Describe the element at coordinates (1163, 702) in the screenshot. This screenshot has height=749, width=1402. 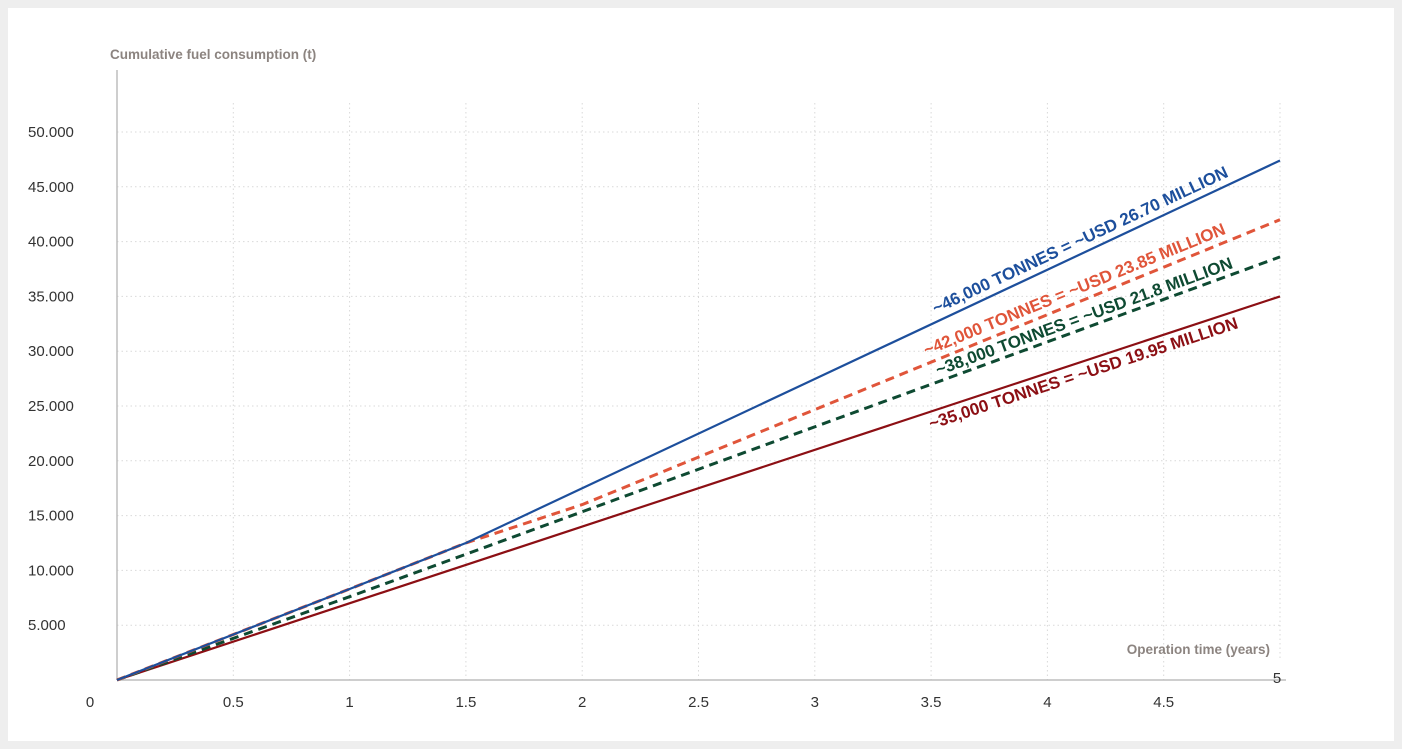
I see `x-tick-label: 4.5` at that location.